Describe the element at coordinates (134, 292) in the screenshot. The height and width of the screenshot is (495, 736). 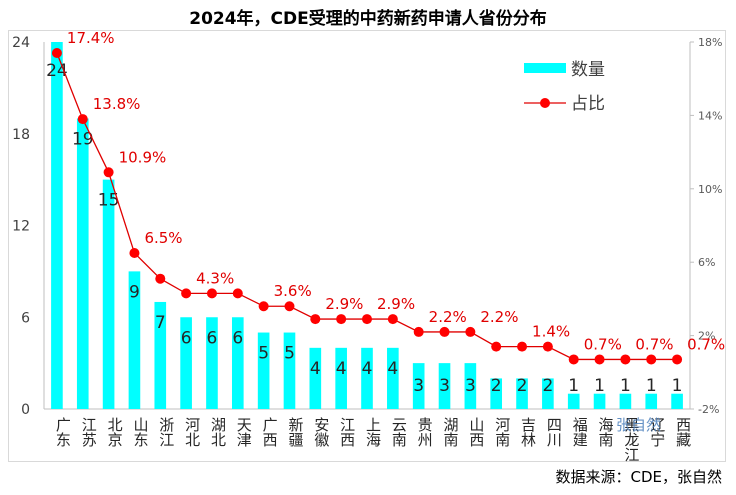
I see `bar-value-label: 9` at that location.